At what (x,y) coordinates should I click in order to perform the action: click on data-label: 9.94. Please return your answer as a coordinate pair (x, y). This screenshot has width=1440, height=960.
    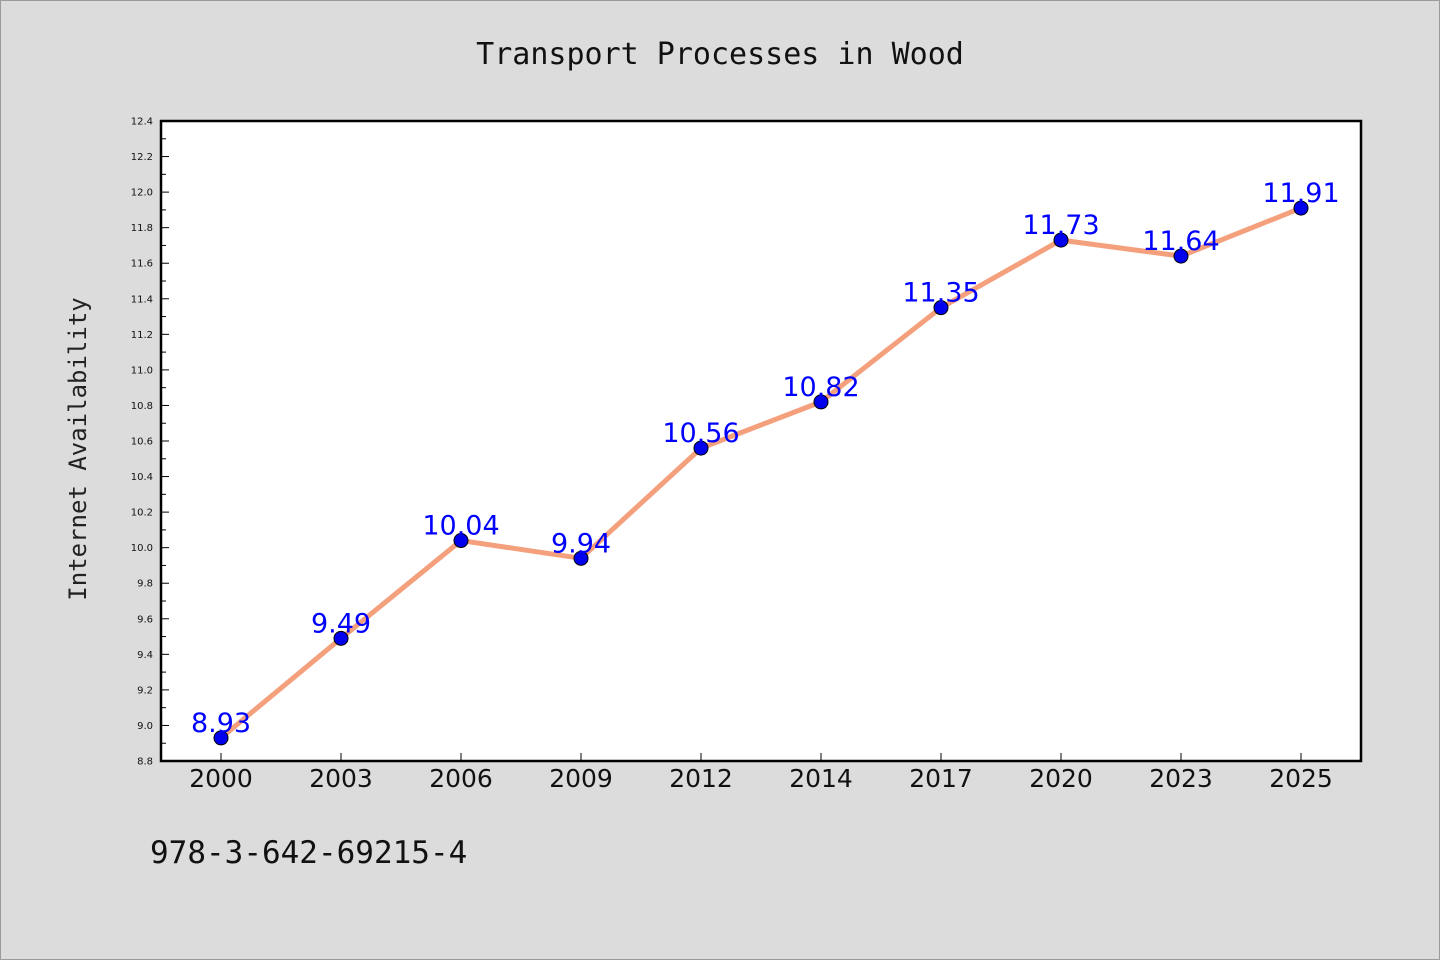
    Looking at the image, I should click on (581, 543).